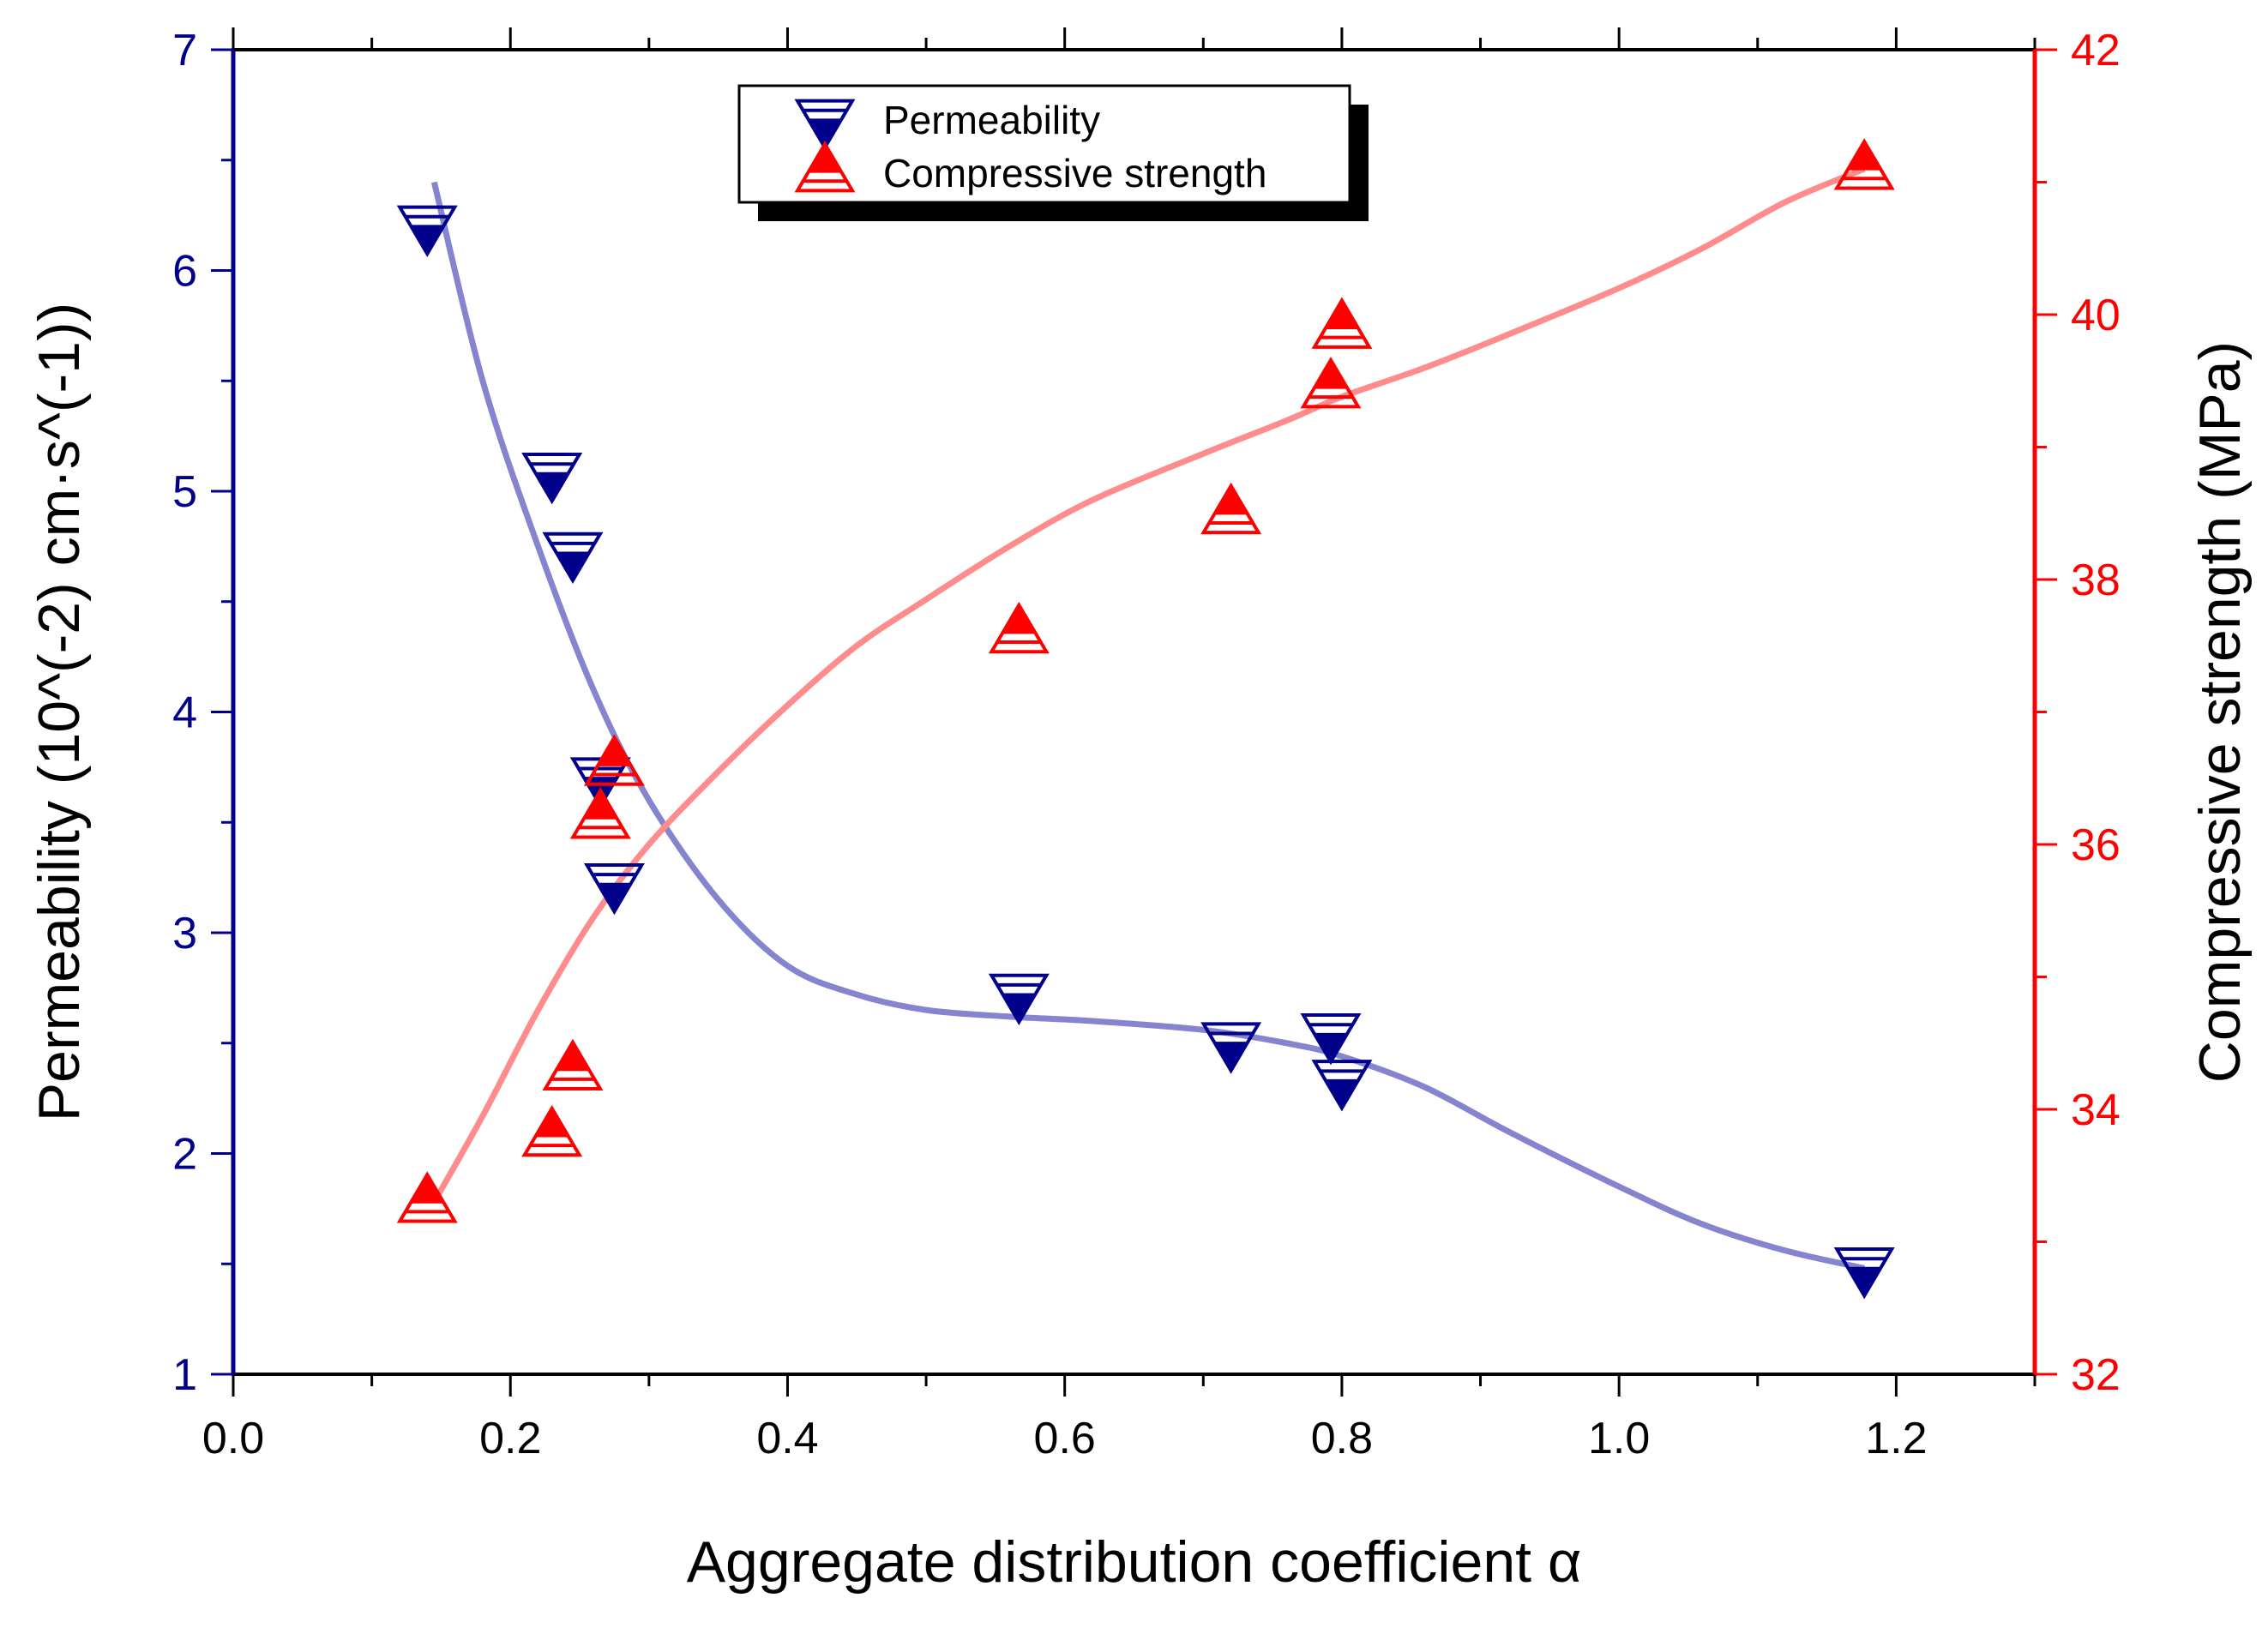  I want to click on x-tick-label: 0.2, so click(510, 1439).